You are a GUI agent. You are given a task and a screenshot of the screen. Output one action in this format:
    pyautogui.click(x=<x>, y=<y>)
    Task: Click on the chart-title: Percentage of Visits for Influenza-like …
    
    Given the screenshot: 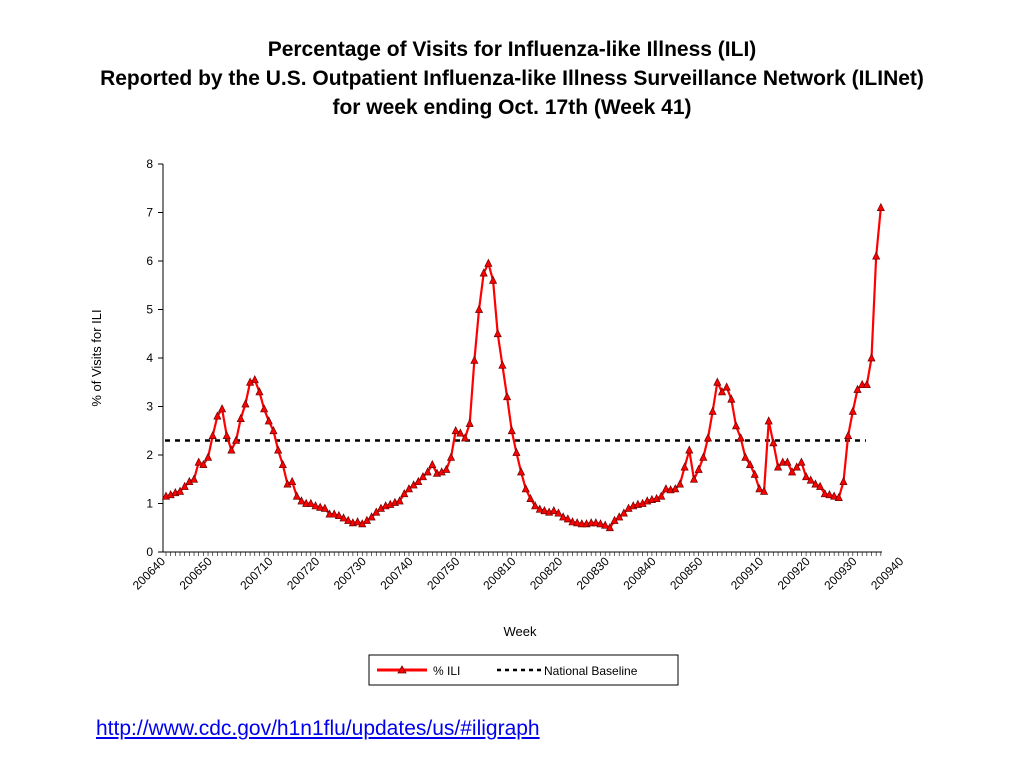 What is the action you would take?
    pyautogui.click(x=512, y=49)
    